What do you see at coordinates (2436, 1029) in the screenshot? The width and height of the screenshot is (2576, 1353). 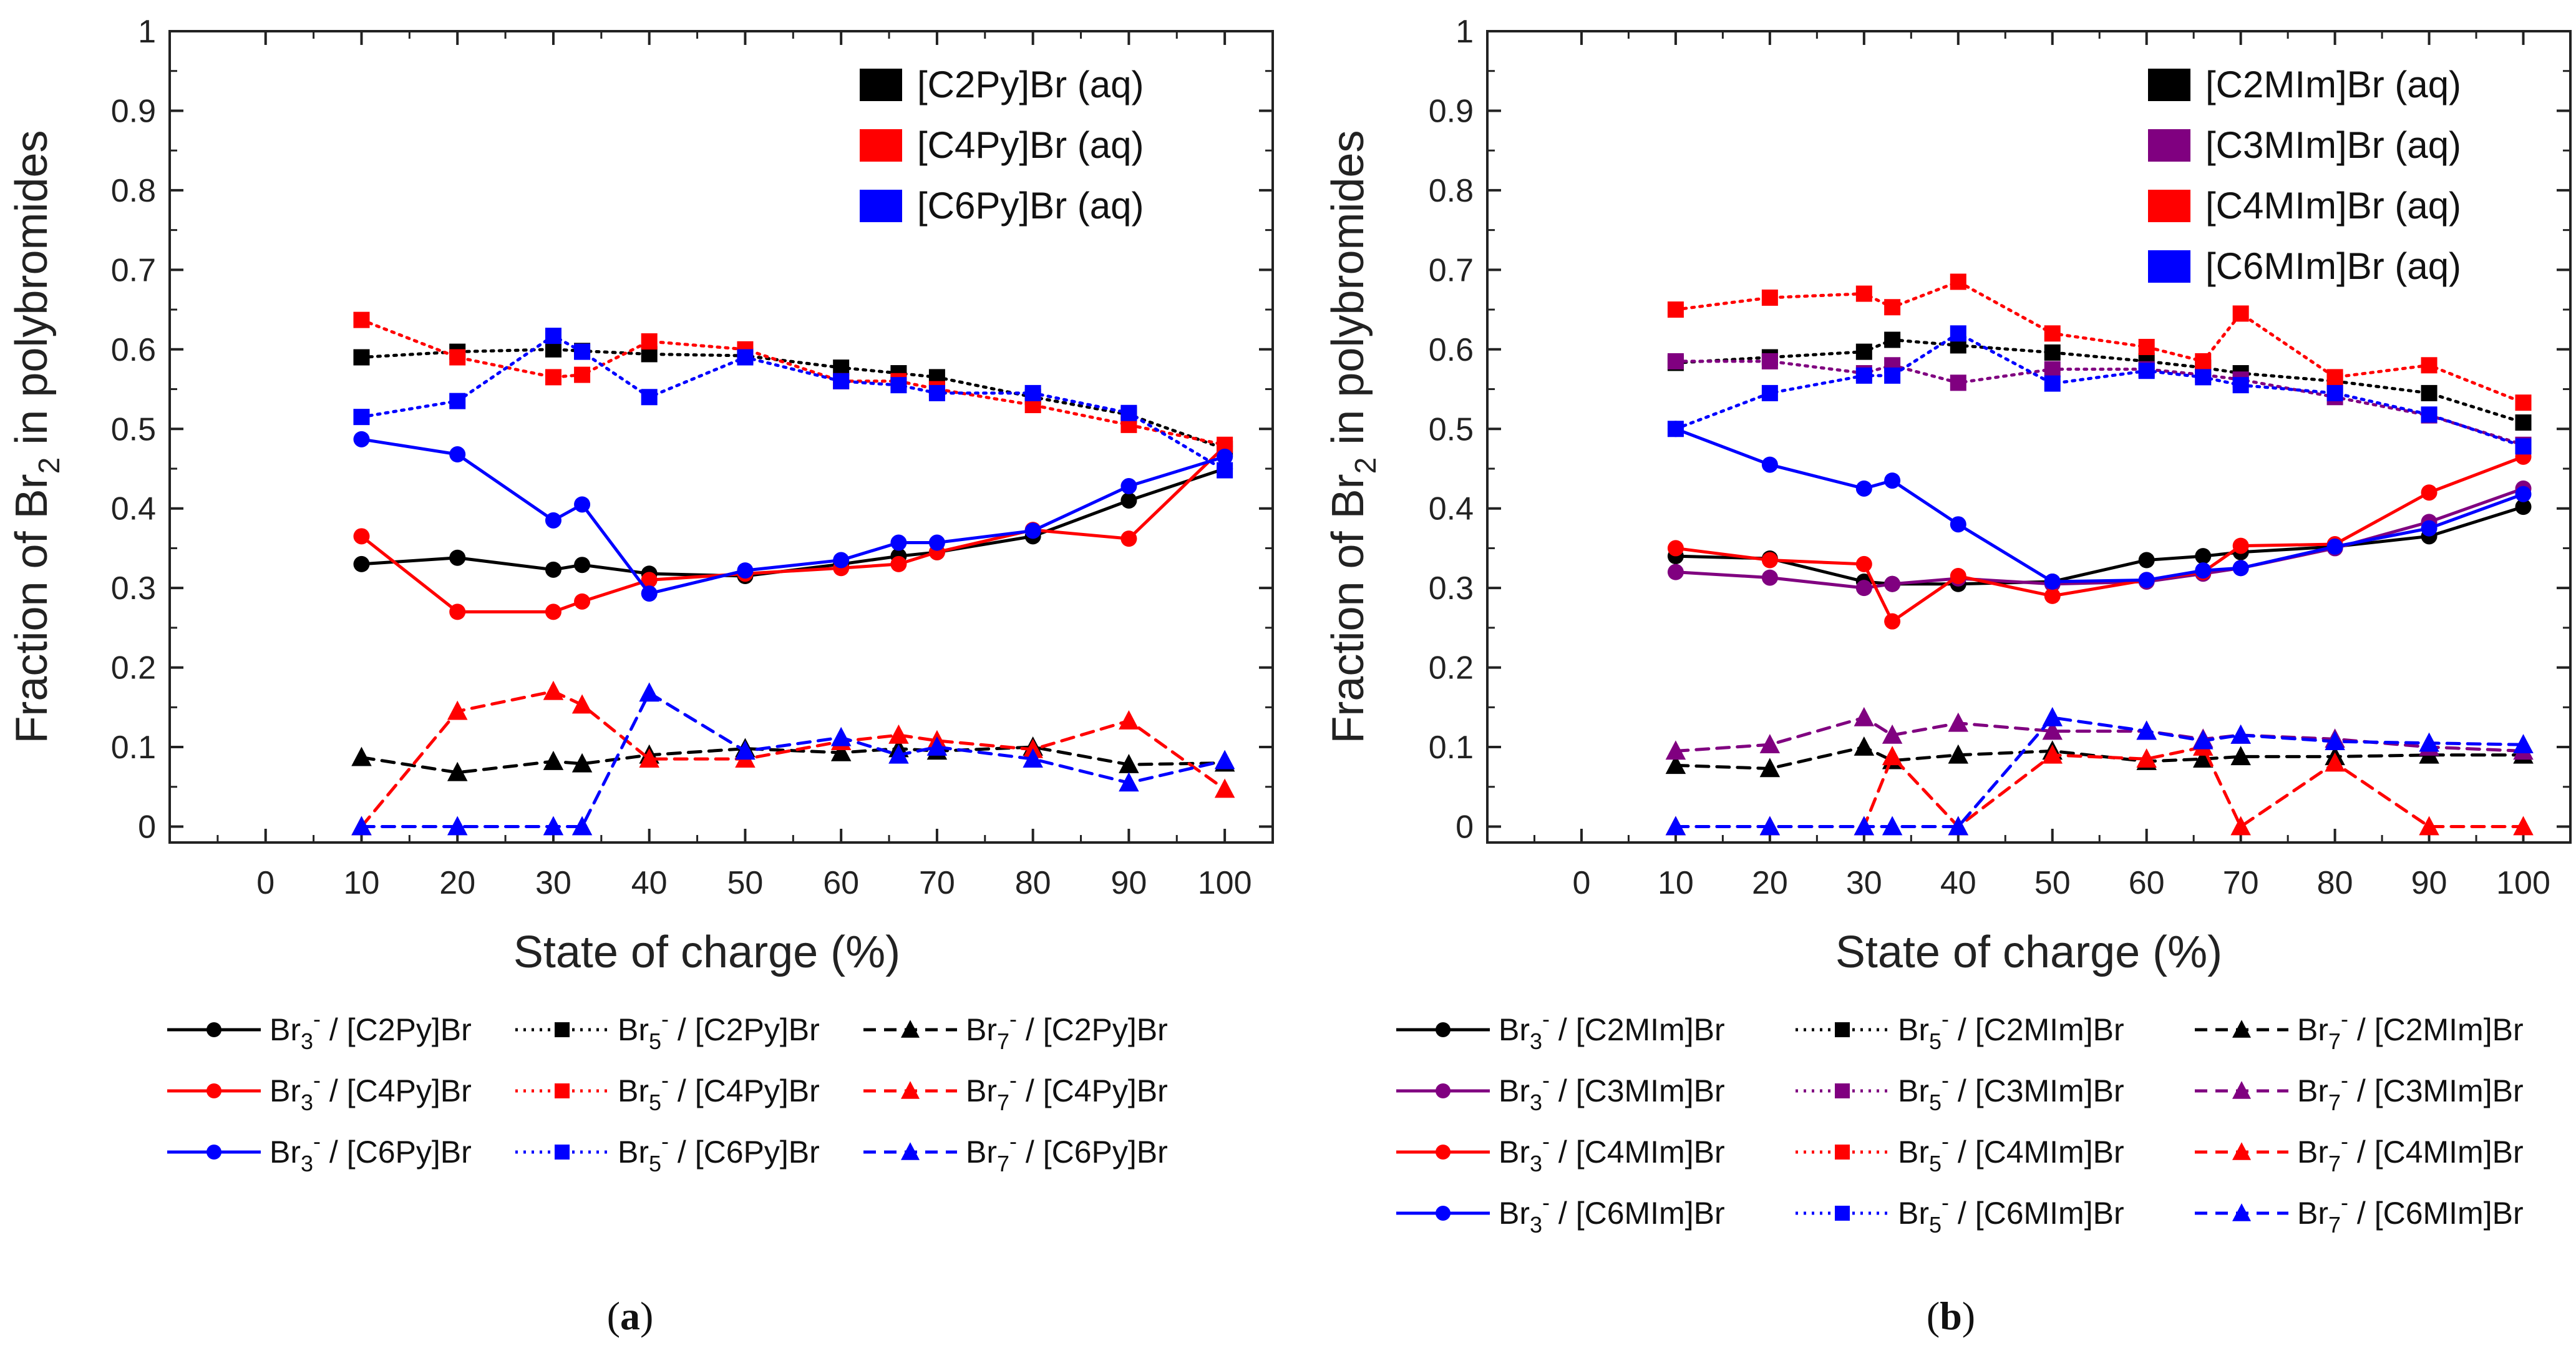 I see `legend-salt: / [C2MIm]Br` at bounding box center [2436, 1029].